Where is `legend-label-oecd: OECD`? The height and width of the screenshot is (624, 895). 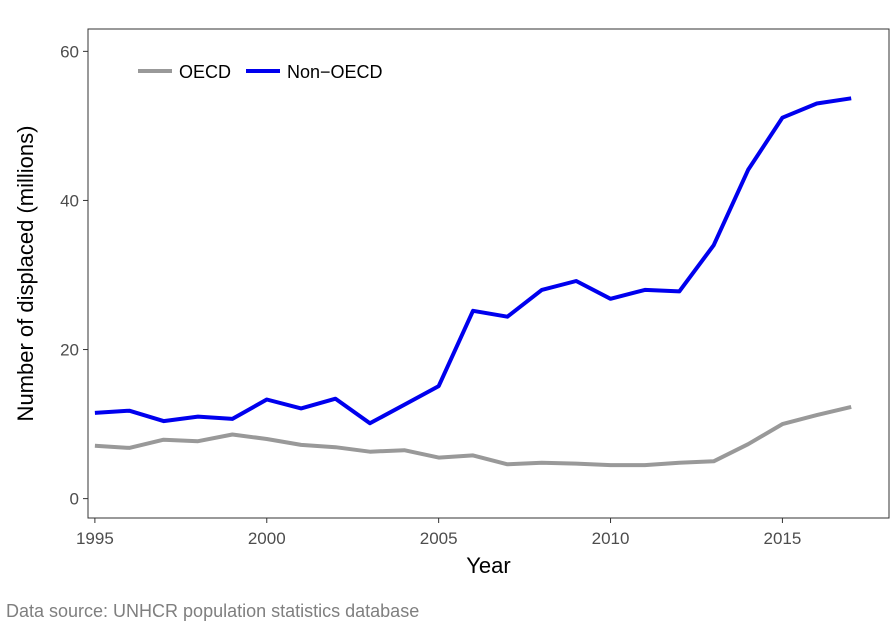
legend-label-oecd: OECD is located at coordinates (205, 72).